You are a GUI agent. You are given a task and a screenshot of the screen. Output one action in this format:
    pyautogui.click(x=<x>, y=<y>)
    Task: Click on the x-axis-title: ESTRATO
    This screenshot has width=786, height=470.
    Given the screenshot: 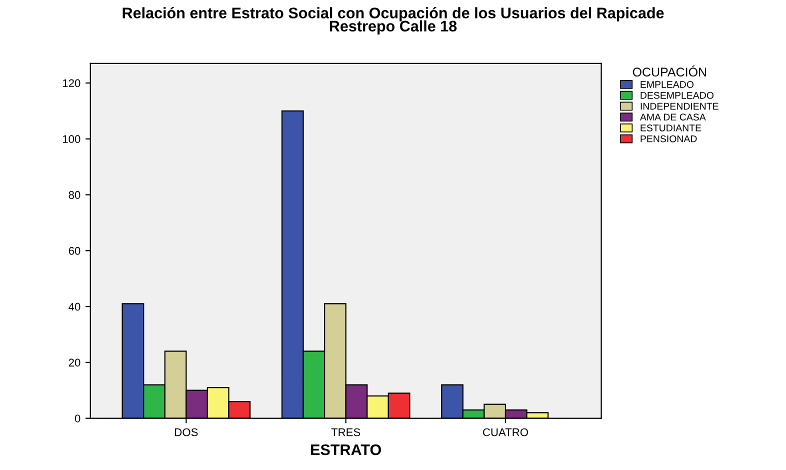 What is the action you would take?
    pyautogui.click(x=346, y=450)
    